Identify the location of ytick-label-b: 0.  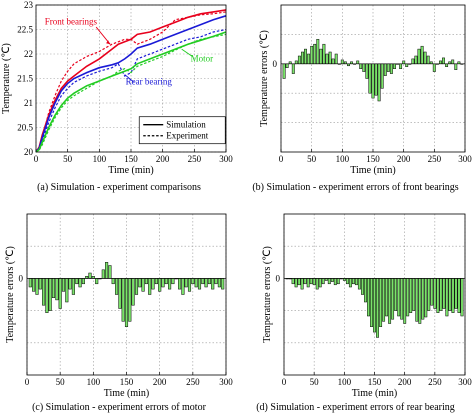
(275, 64).